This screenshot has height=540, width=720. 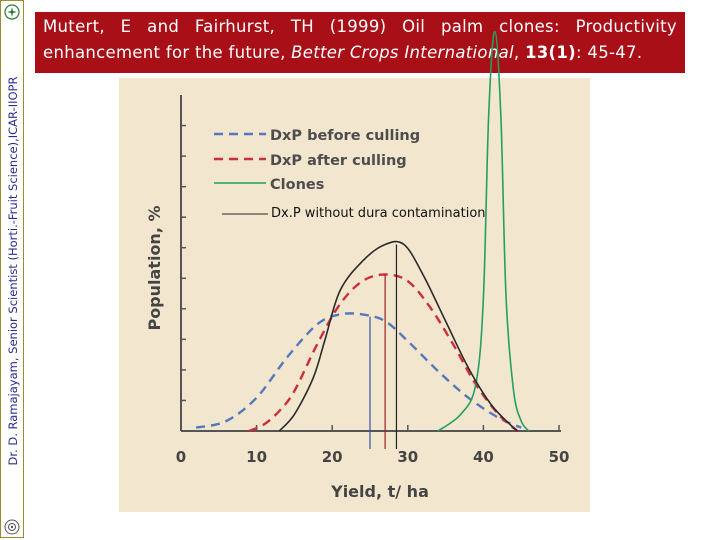 What do you see at coordinates (383, 346) in the screenshot?
I see `chart-mean-lines` at bounding box center [383, 346].